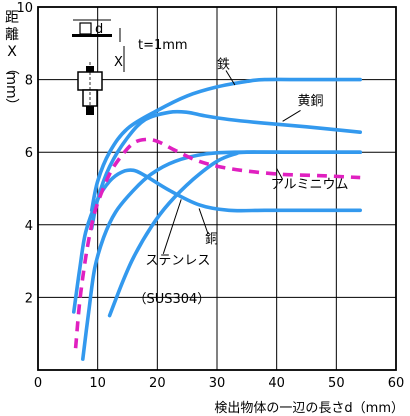  I want to click on x-tick-label: 20, so click(157, 383).